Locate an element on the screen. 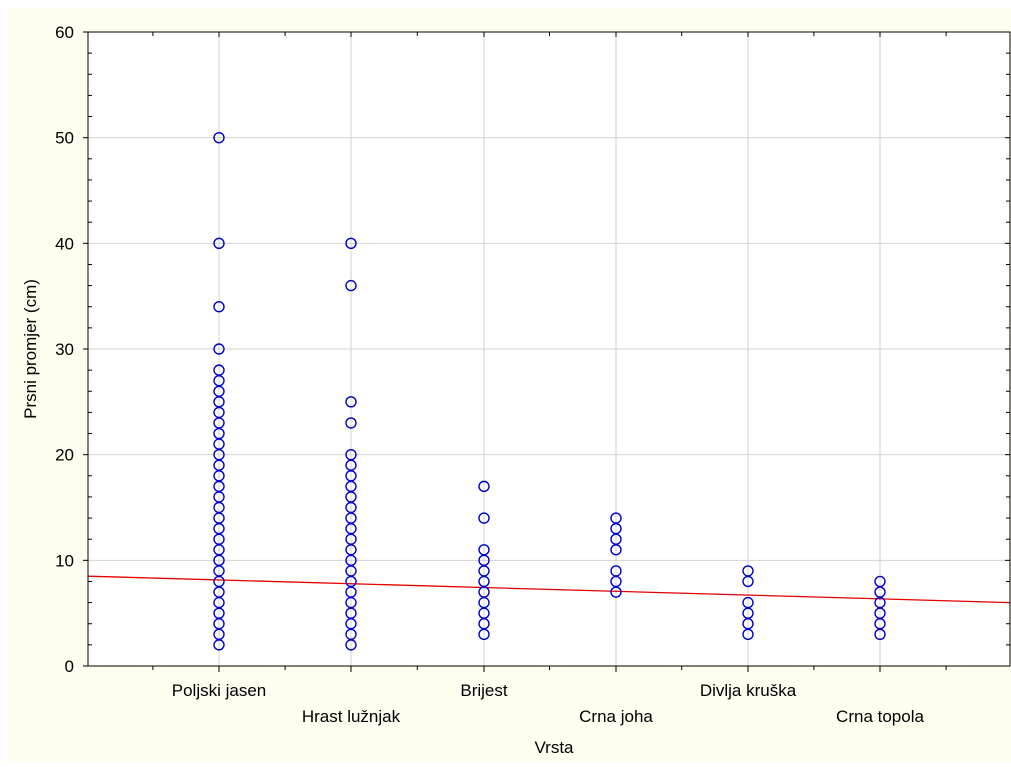 The height and width of the screenshot is (767, 1011). trend-layer is located at coordinates (549, 589).